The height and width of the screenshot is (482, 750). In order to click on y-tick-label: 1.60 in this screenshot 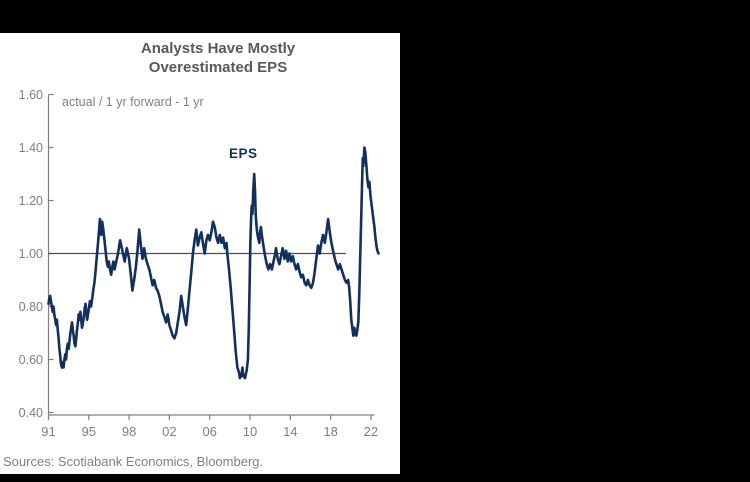, I will do `click(31, 95)`.